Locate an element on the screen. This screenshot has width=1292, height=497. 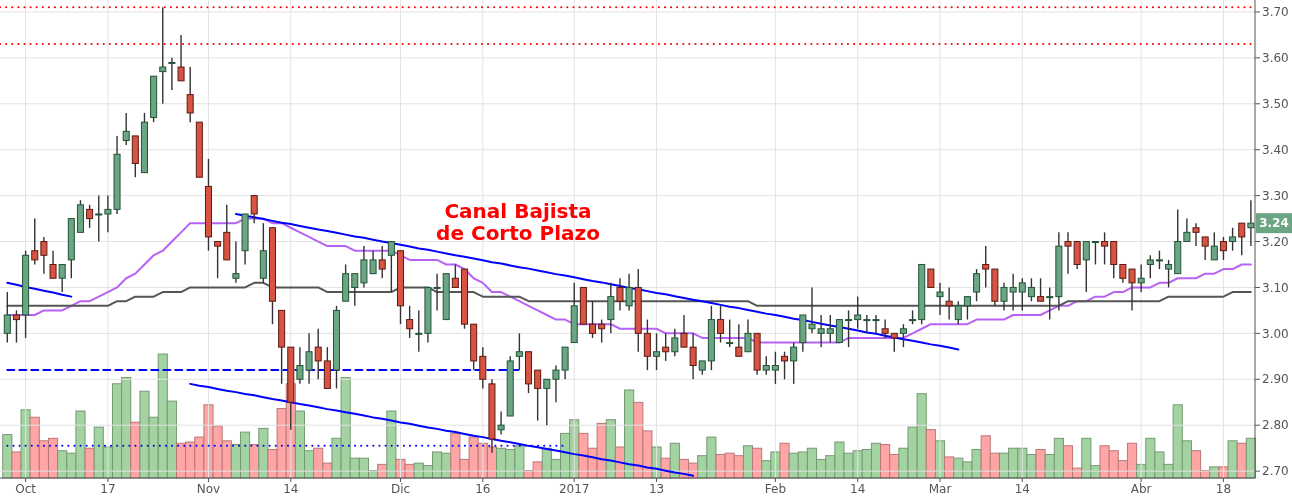
x-tick-label: Mar is located at coordinates (940, 489).